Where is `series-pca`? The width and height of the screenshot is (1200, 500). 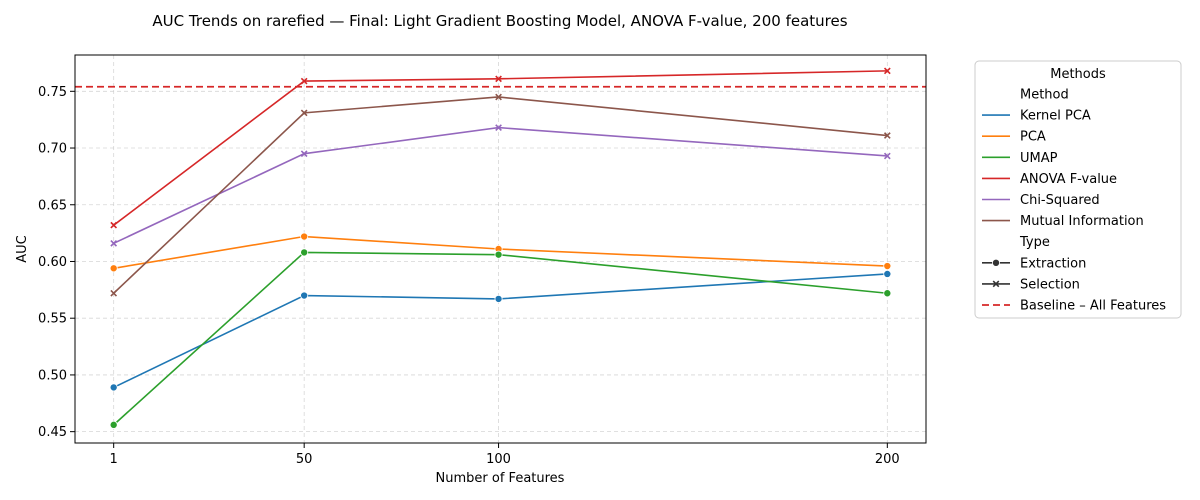
series-pca is located at coordinates (500, 252).